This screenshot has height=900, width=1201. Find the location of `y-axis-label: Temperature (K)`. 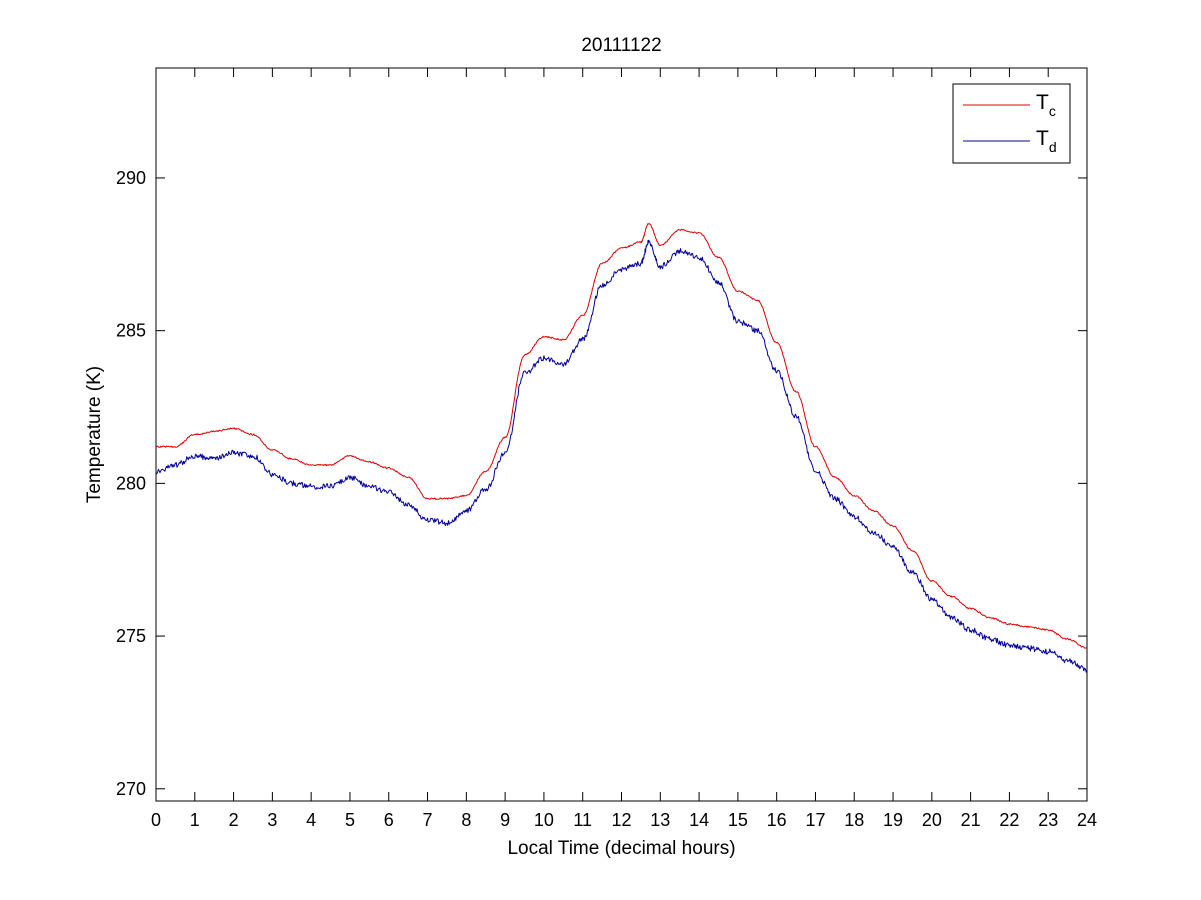

y-axis-label: Temperature (K) is located at coordinates (94, 434).